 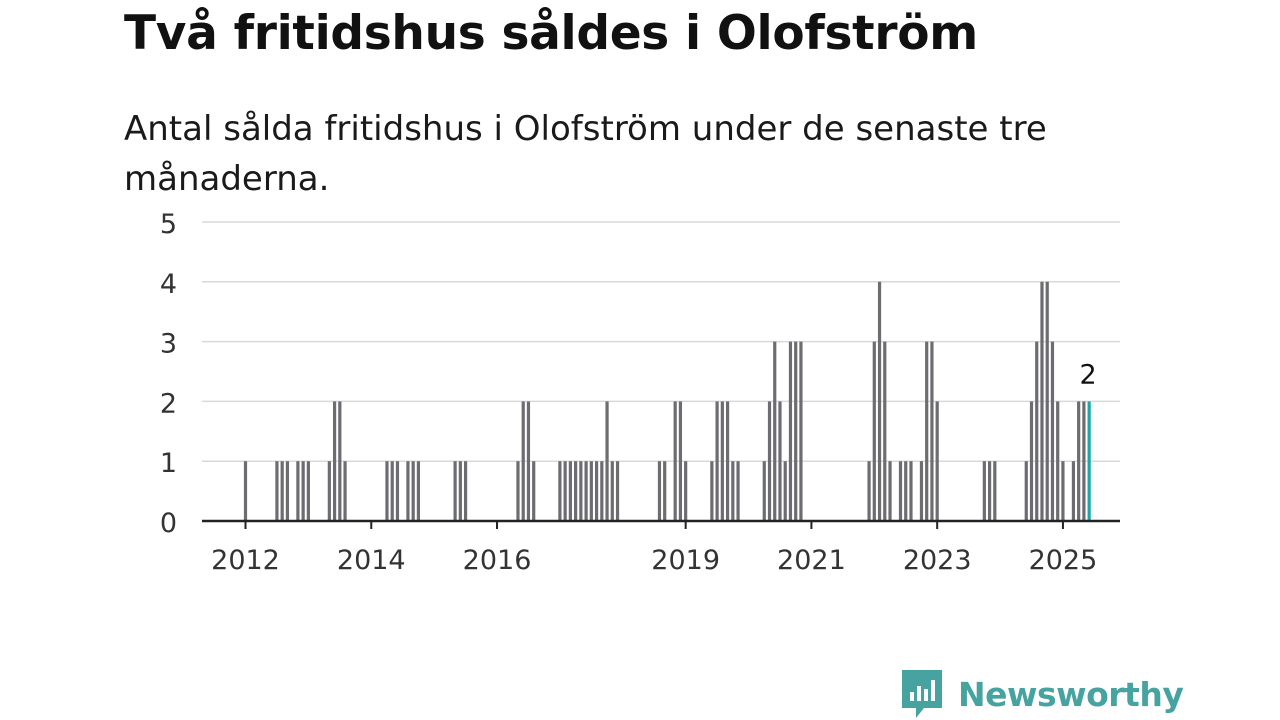 I want to click on bar-highlight, so click(x=1089, y=461).